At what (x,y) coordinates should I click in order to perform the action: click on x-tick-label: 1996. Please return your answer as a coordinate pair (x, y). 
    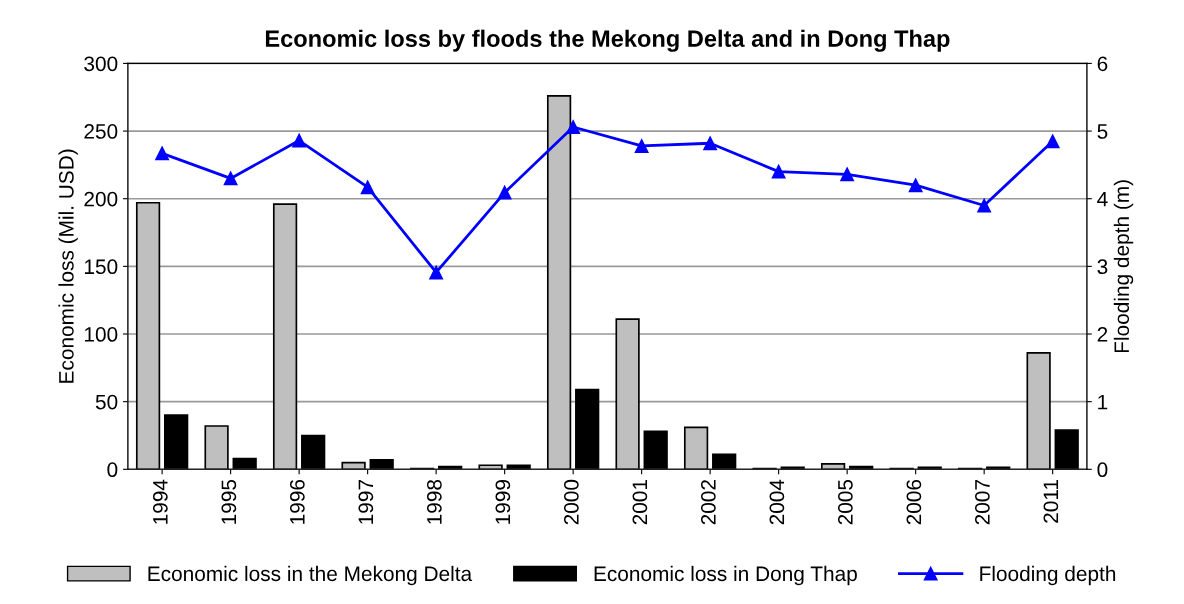
    Looking at the image, I should click on (297, 501).